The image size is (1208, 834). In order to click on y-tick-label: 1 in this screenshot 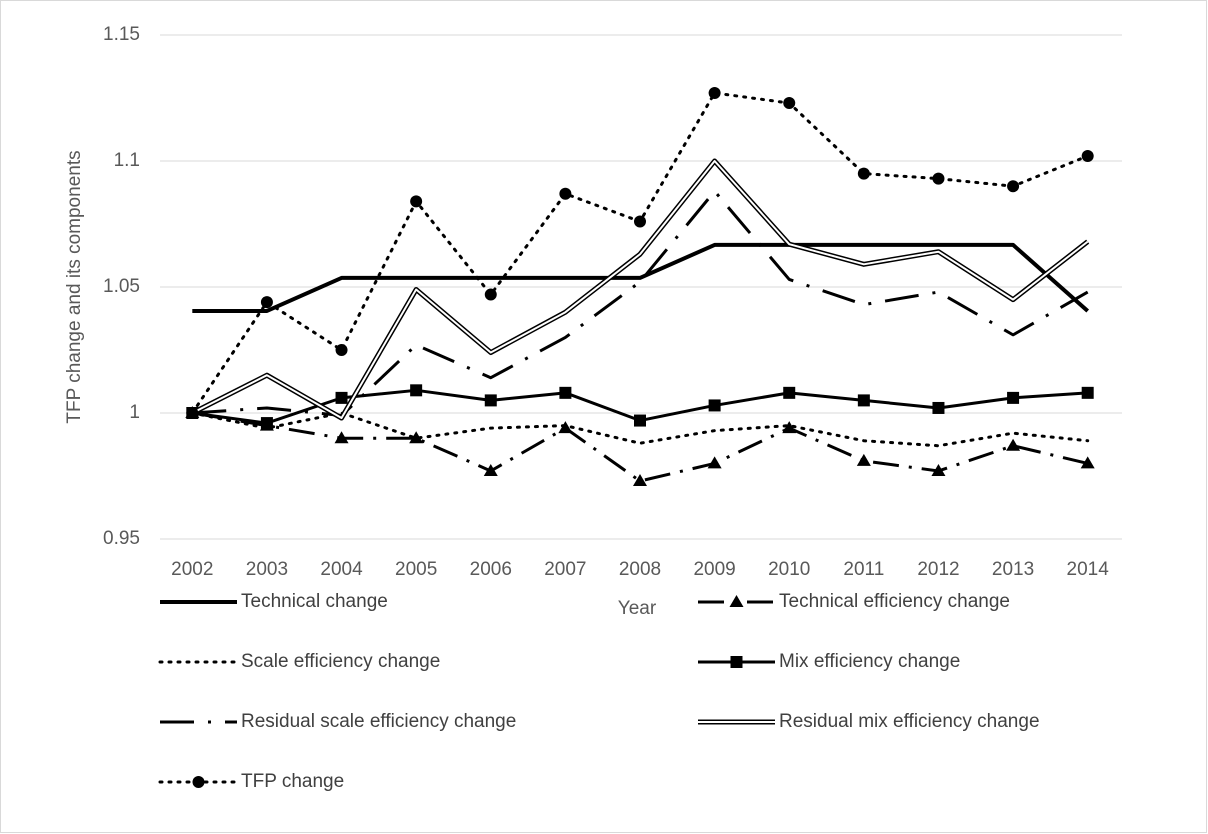, I will do `click(134, 412)`.